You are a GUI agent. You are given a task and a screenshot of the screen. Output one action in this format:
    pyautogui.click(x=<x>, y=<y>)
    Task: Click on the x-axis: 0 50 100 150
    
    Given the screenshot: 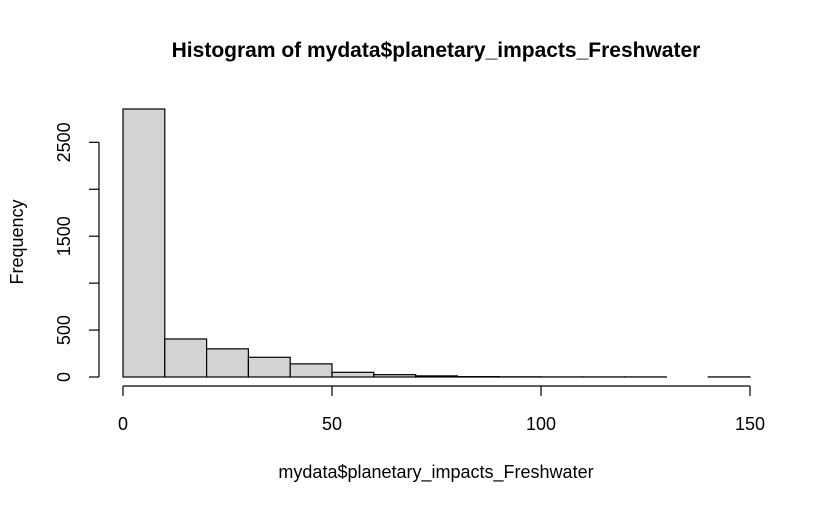 What is the action you would take?
    pyautogui.click(x=441, y=409)
    